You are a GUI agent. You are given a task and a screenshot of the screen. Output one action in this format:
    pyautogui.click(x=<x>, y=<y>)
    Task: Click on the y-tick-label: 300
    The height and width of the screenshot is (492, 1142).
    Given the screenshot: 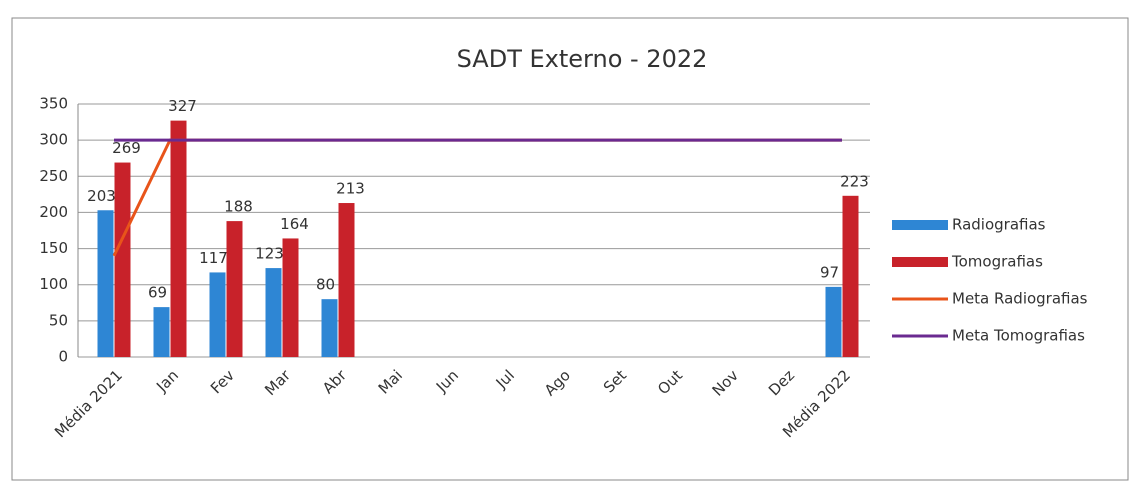 What is the action you would take?
    pyautogui.click(x=53, y=140)
    